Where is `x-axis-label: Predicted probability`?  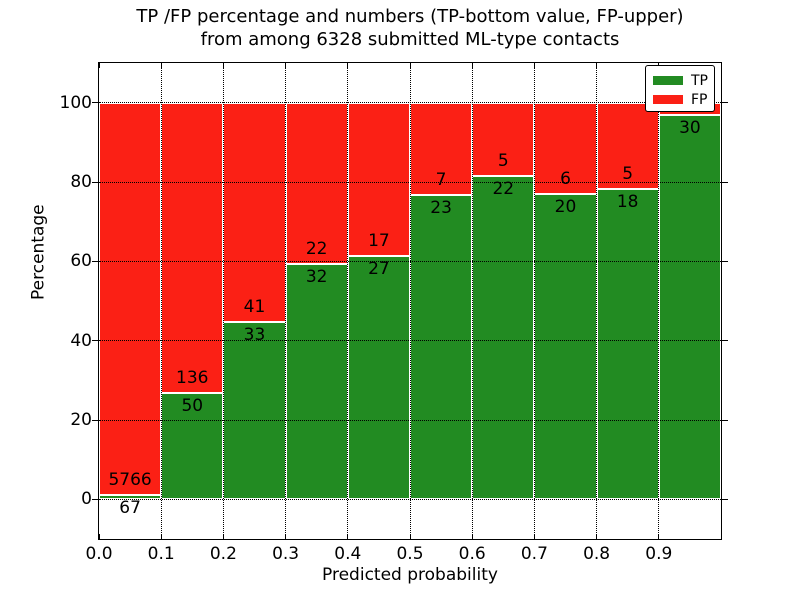
x-axis-label: Predicted probability is located at coordinates (410, 575).